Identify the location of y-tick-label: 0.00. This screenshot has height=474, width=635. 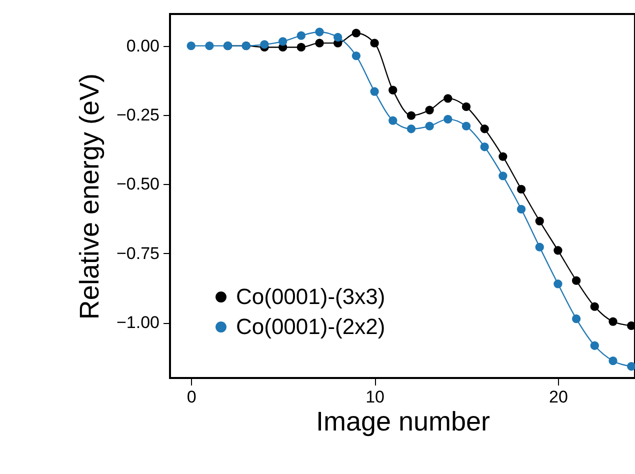
(143, 46).